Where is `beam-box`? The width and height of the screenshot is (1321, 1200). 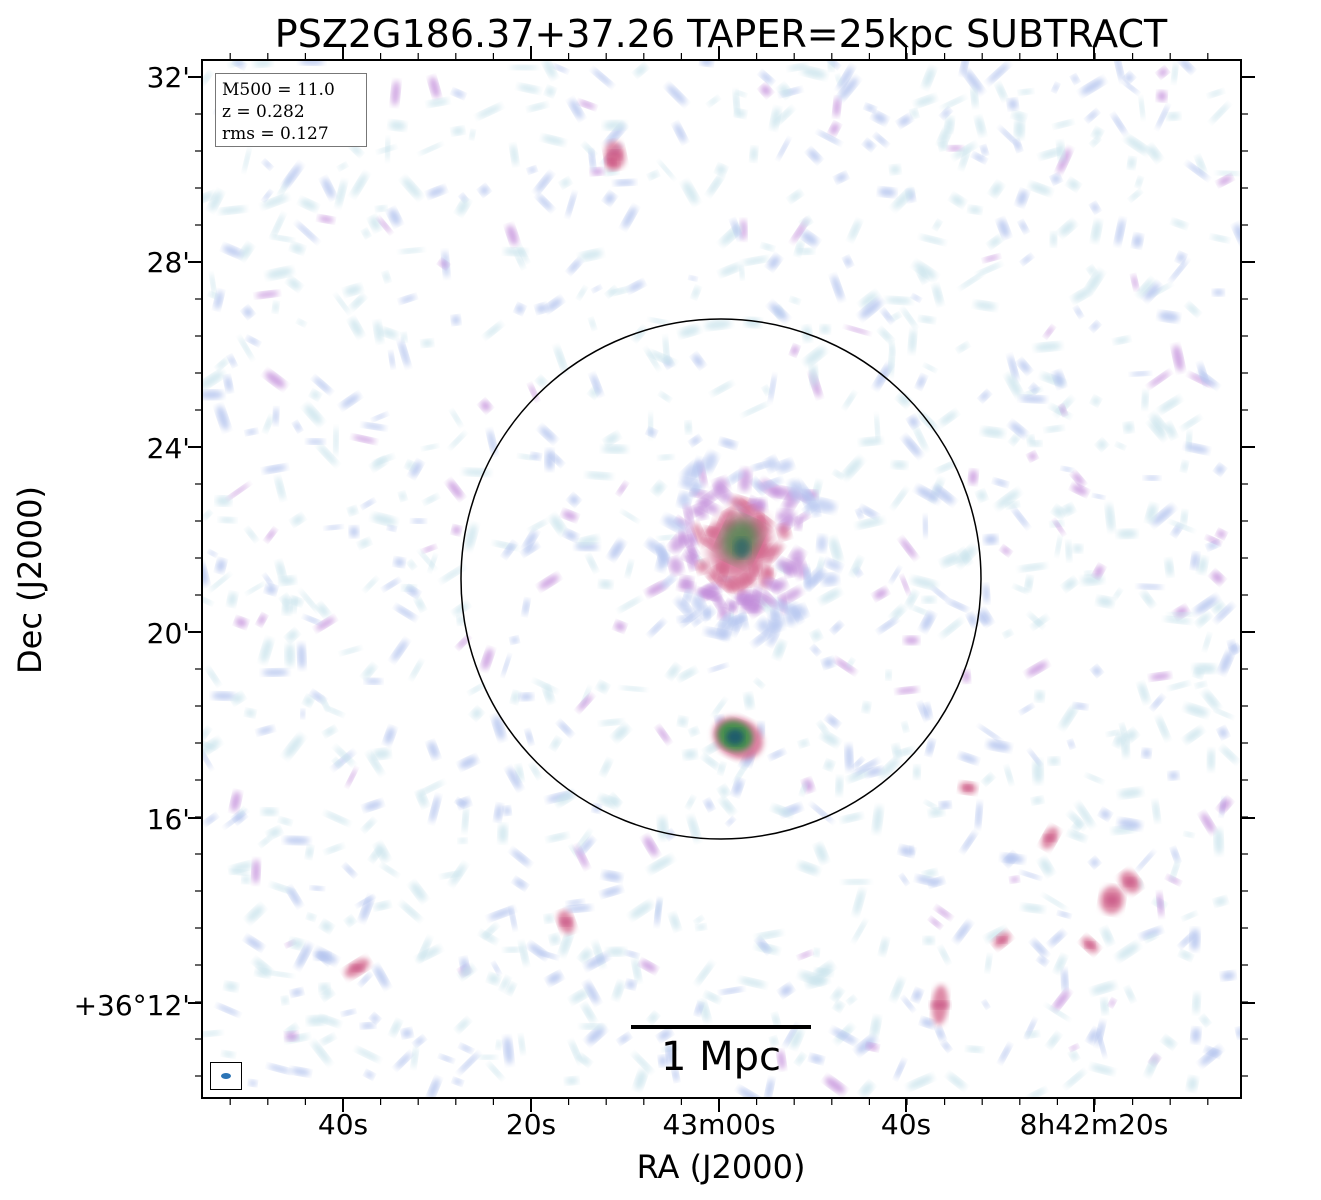 beam-box is located at coordinates (226, 1076).